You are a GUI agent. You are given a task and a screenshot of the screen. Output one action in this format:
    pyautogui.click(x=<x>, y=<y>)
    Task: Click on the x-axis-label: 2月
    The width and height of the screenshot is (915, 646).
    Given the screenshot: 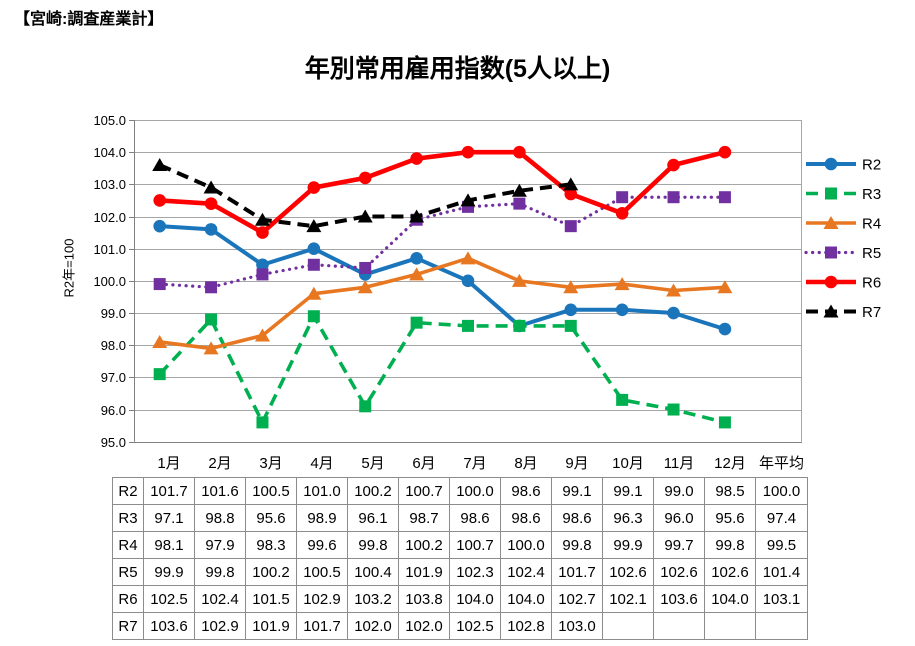 What is the action you would take?
    pyautogui.click(x=220, y=463)
    